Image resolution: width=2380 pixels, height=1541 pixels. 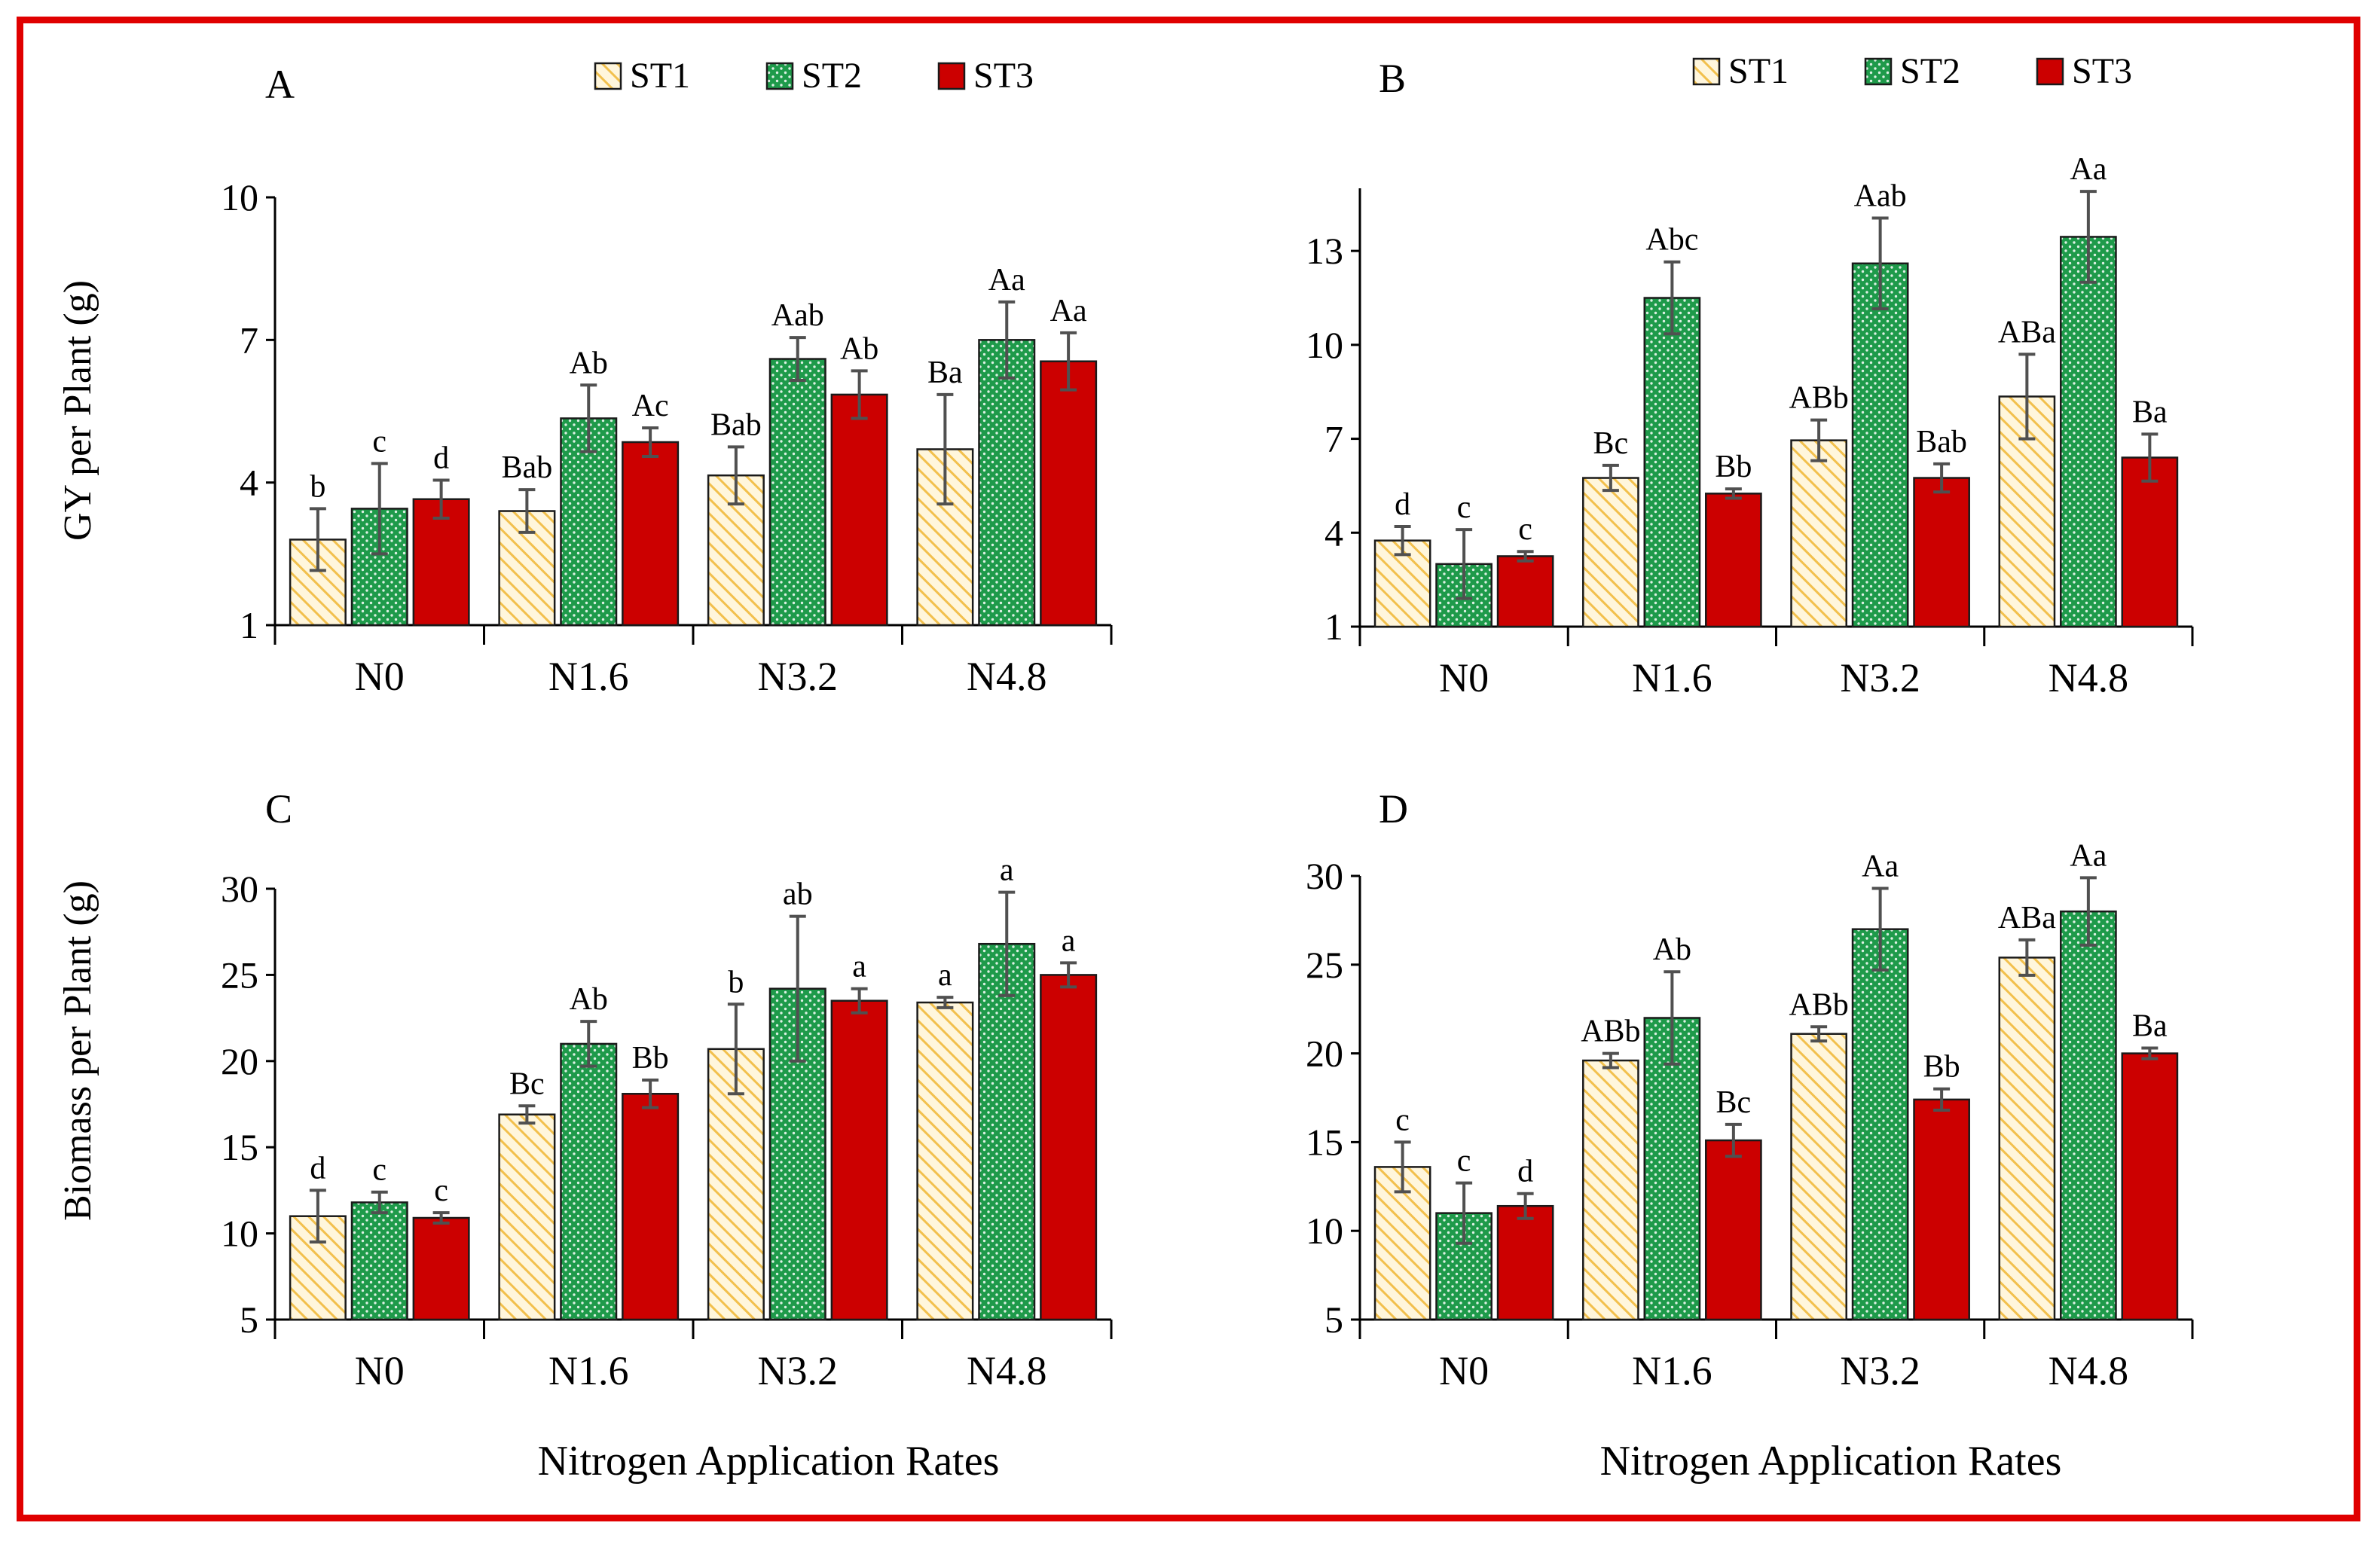 What do you see at coordinates (2102, 71) in the screenshot?
I see `legend-label: ST3` at bounding box center [2102, 71].